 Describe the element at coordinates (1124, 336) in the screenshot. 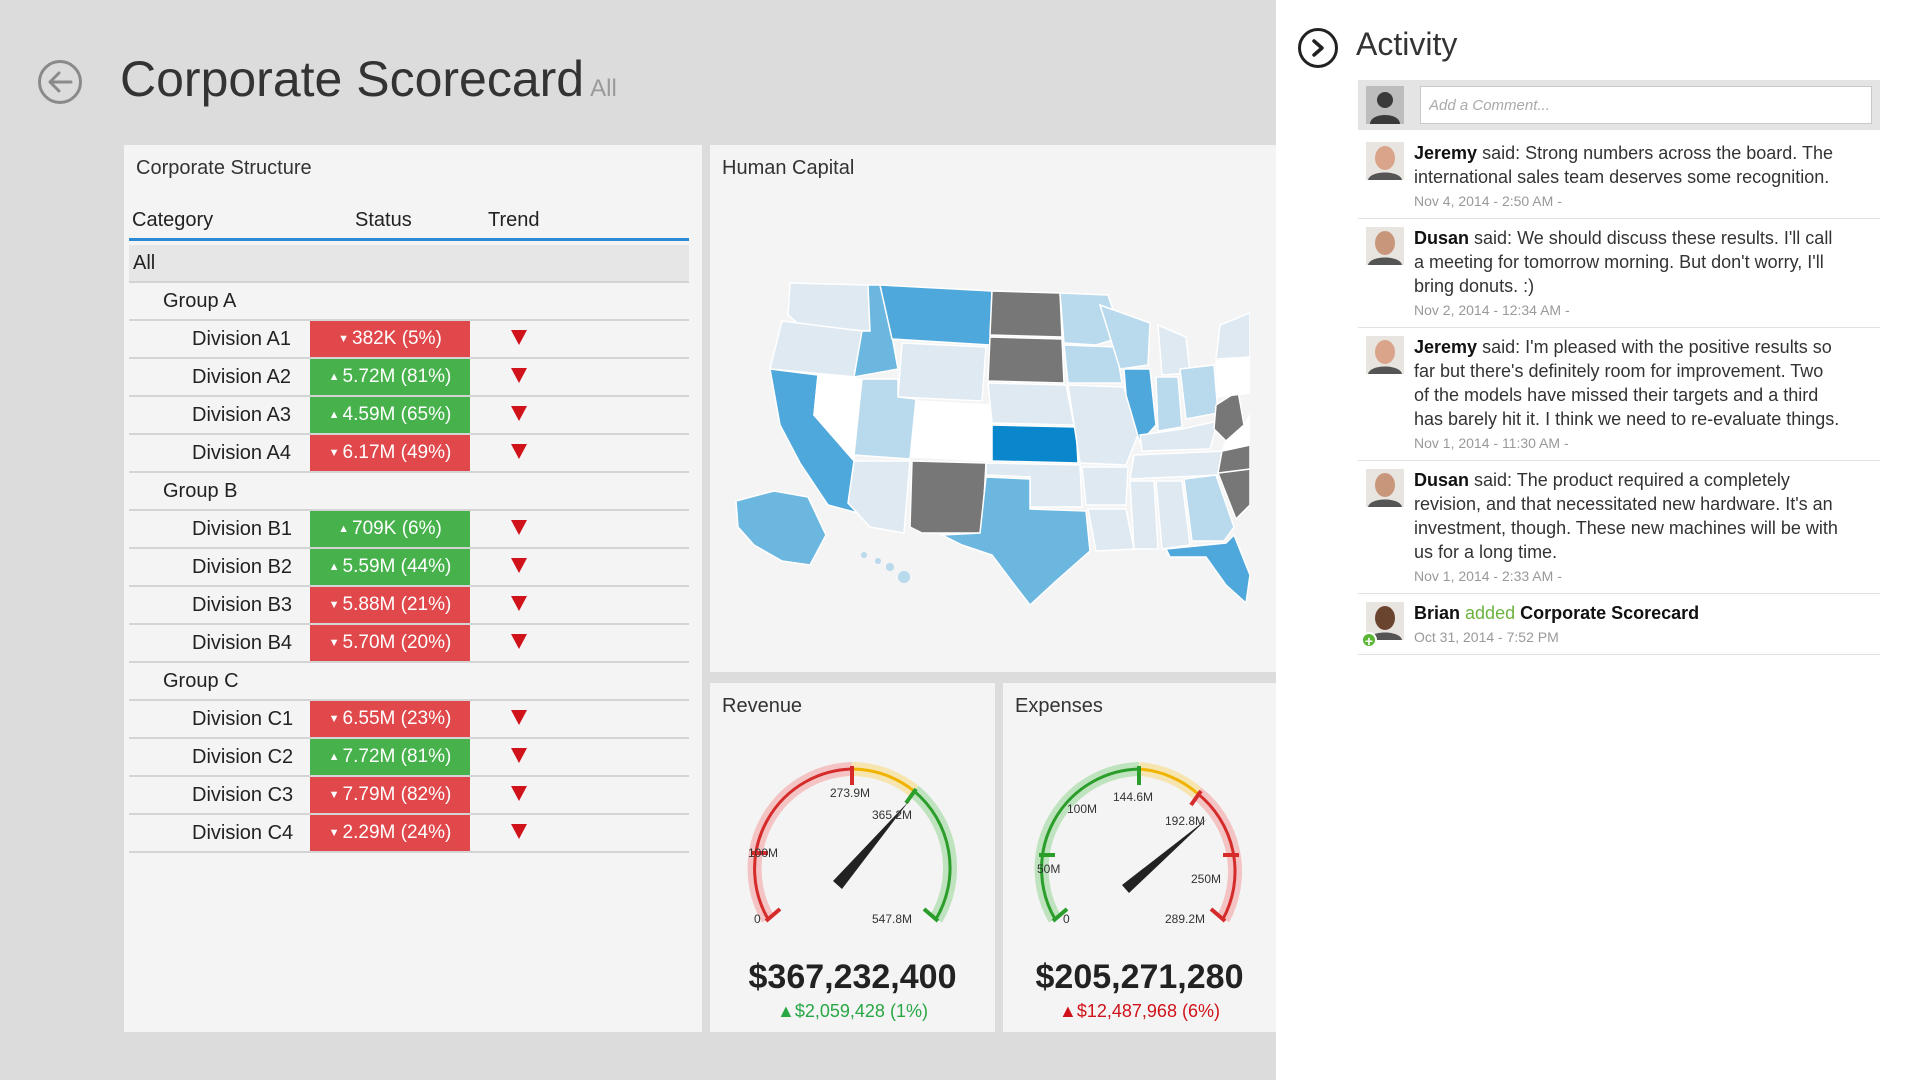

I see `state-wi` at that location.